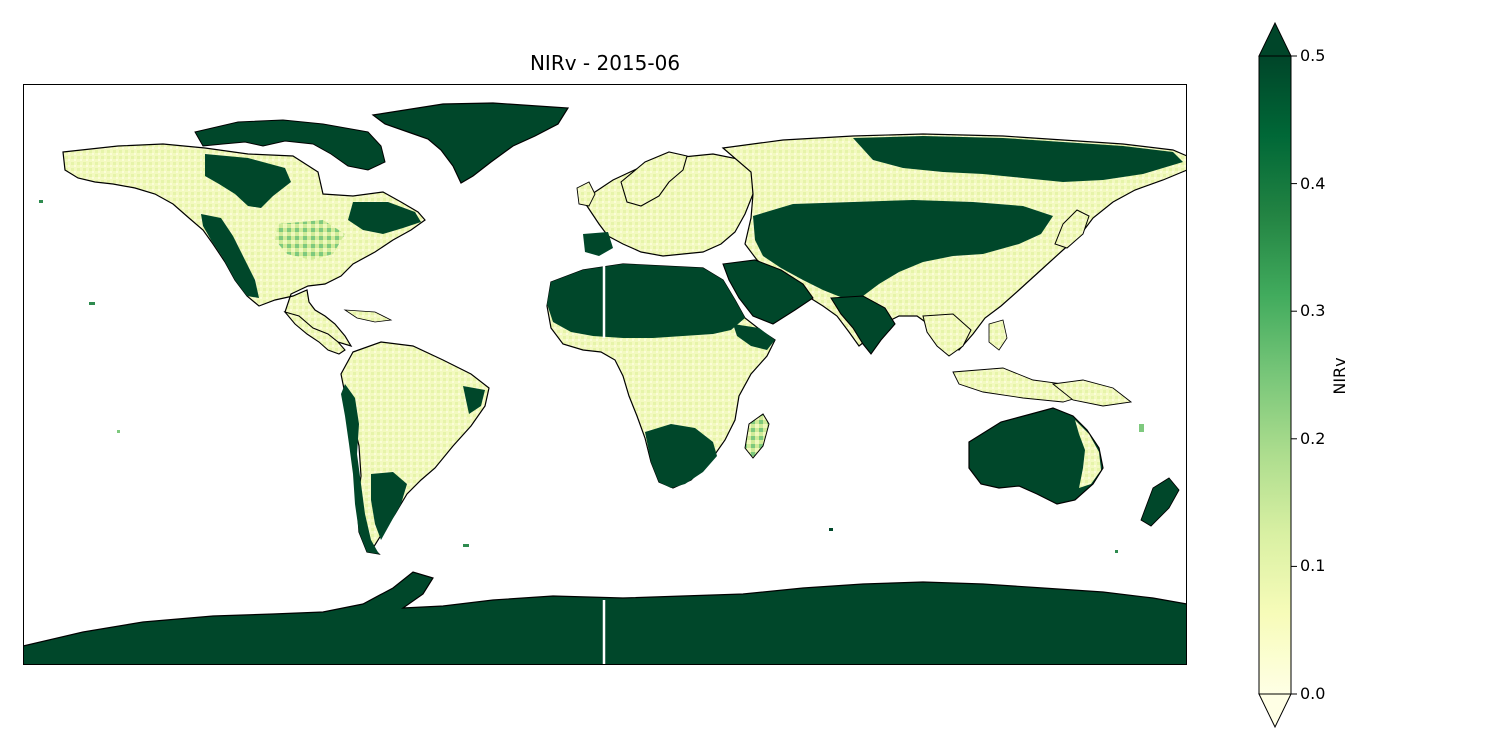 This screenshot has height=750, width=1500. I want to click on philippines, so click(998, 335).